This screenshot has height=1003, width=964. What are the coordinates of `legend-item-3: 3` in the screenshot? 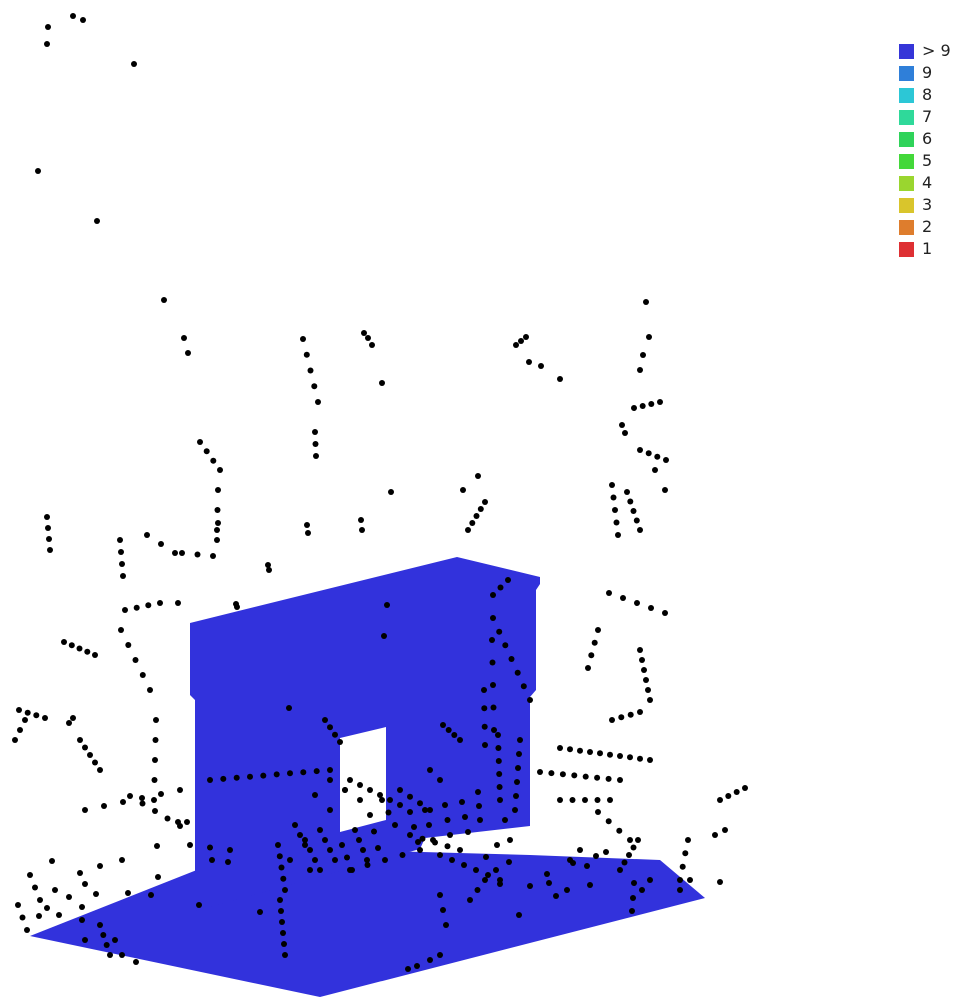 It's located at (925, 205).